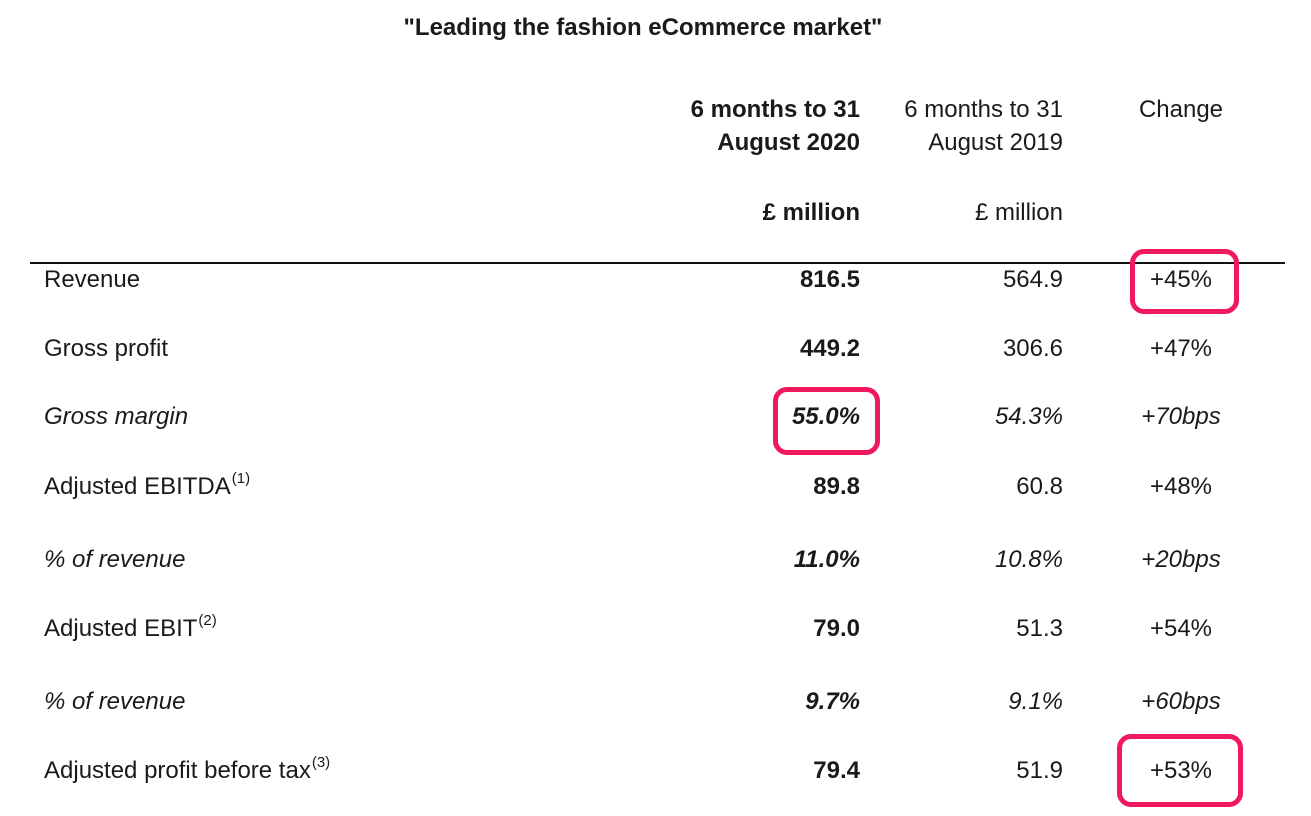  I want to click on header-current-line2: August 2020, so click(788, 142).